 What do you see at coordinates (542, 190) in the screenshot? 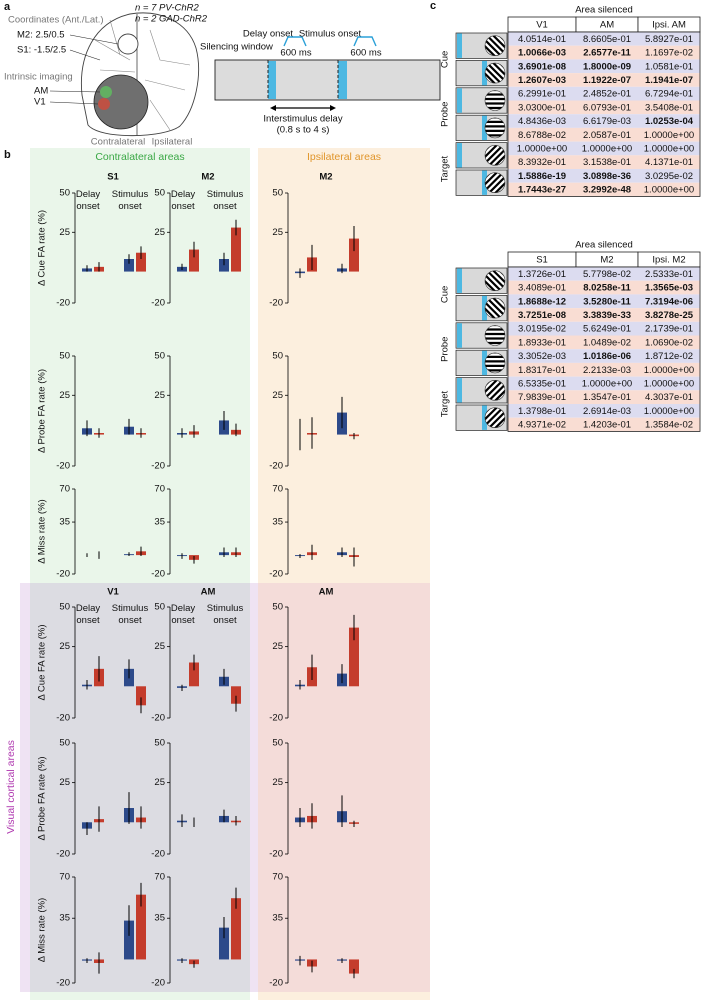
I see `p-value: 1.7443e-27` at bounding box center [542, 190].